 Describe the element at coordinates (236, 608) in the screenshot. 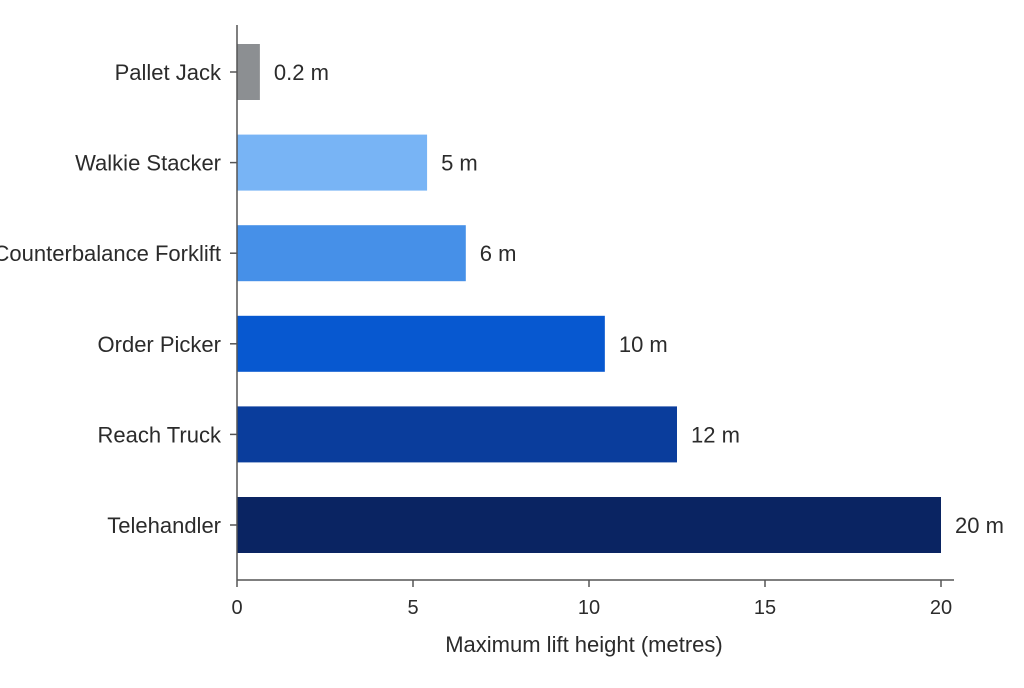

I see `x-tick-label-0: 0` at that location.